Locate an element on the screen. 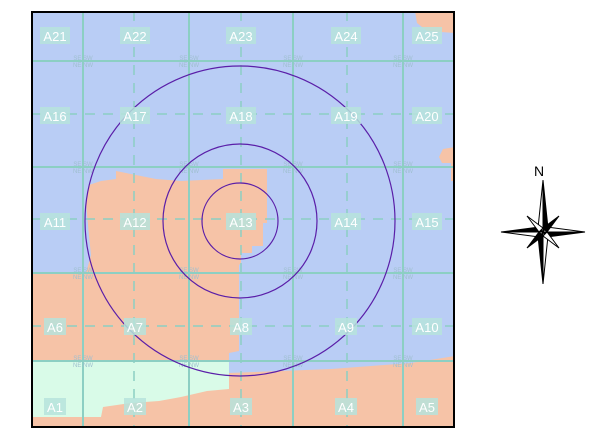  cell-label-a25: A25 is located at coordinates (426, 36).